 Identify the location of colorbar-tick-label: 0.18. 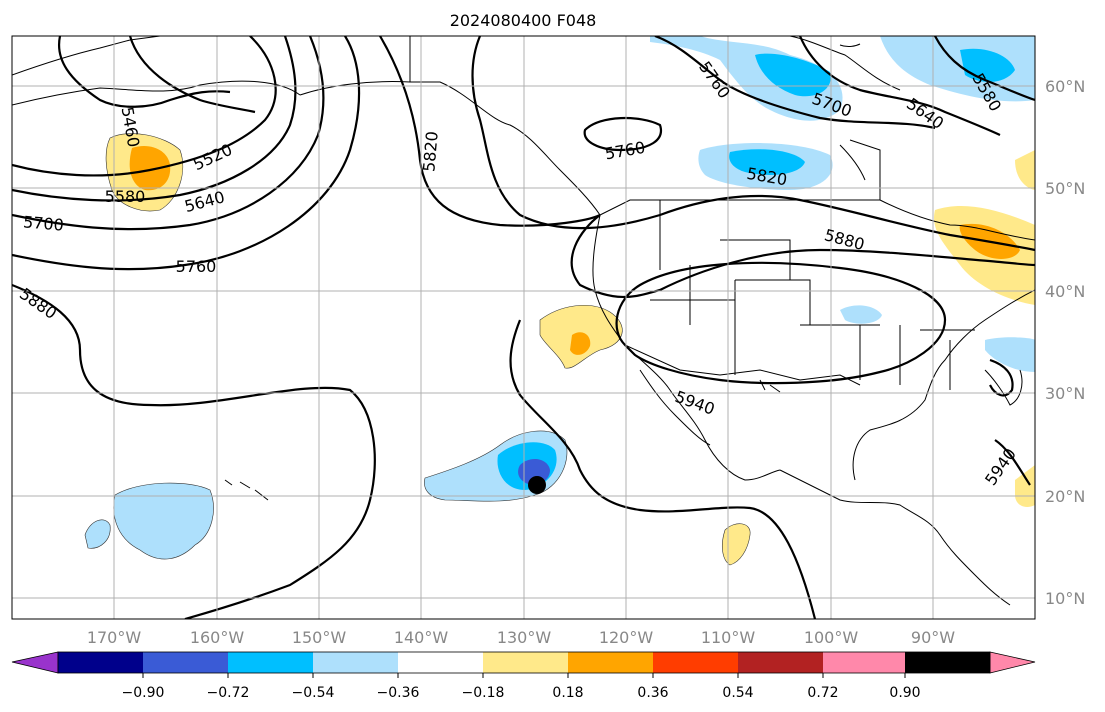
(567, 693).